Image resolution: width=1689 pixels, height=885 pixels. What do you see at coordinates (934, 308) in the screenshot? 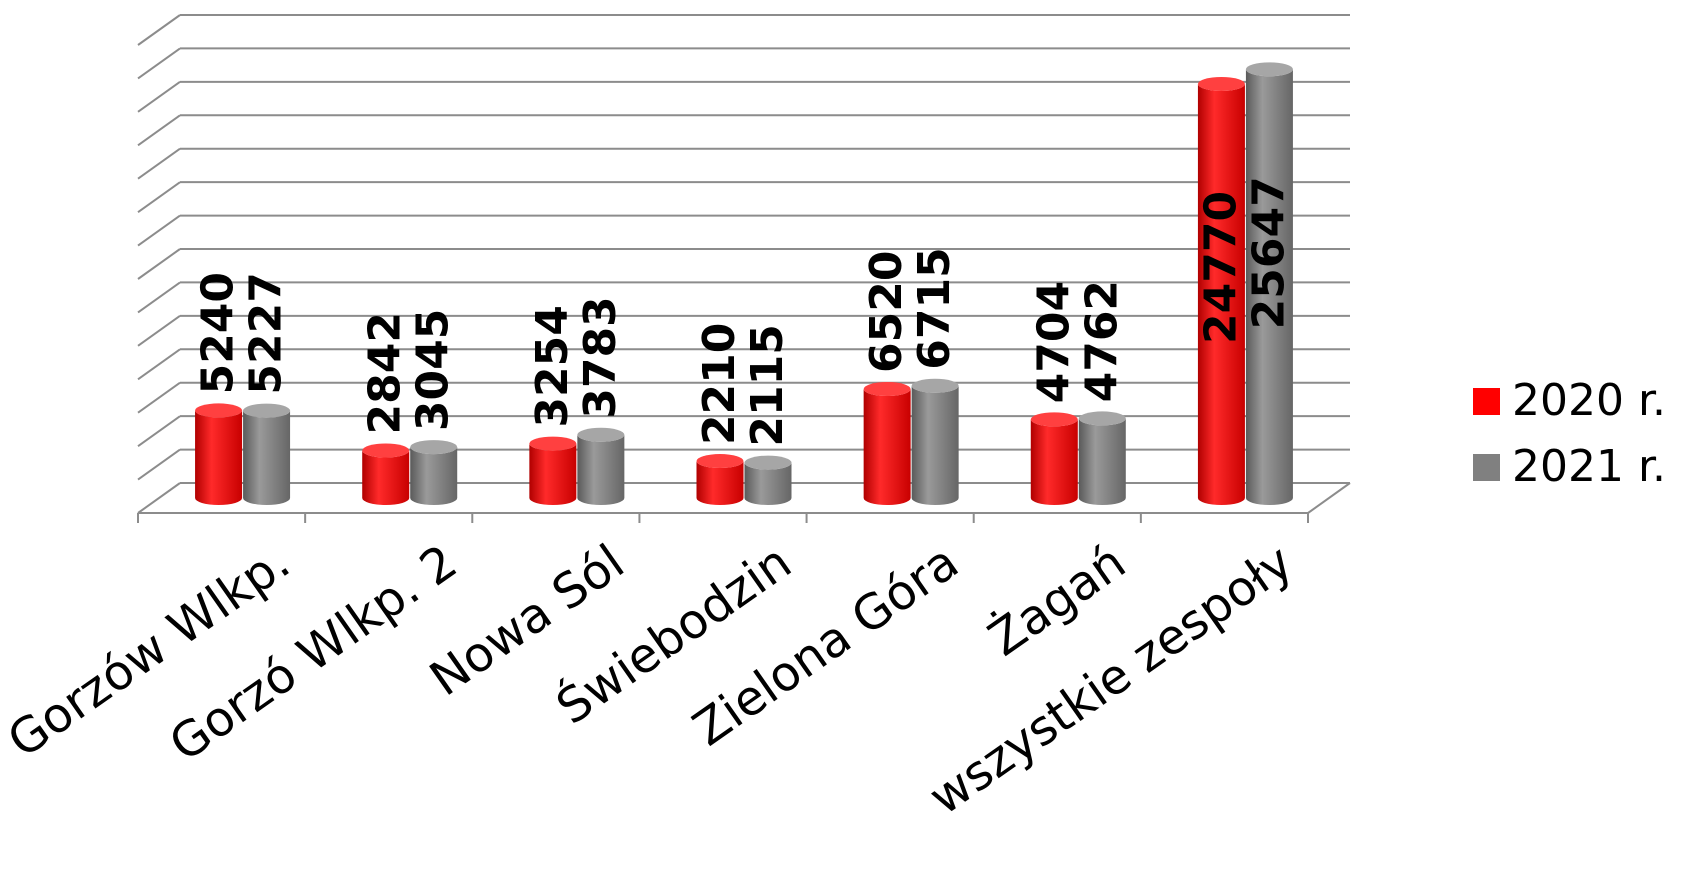
I see `data-label: 6715` at bounding box center [934, 308].